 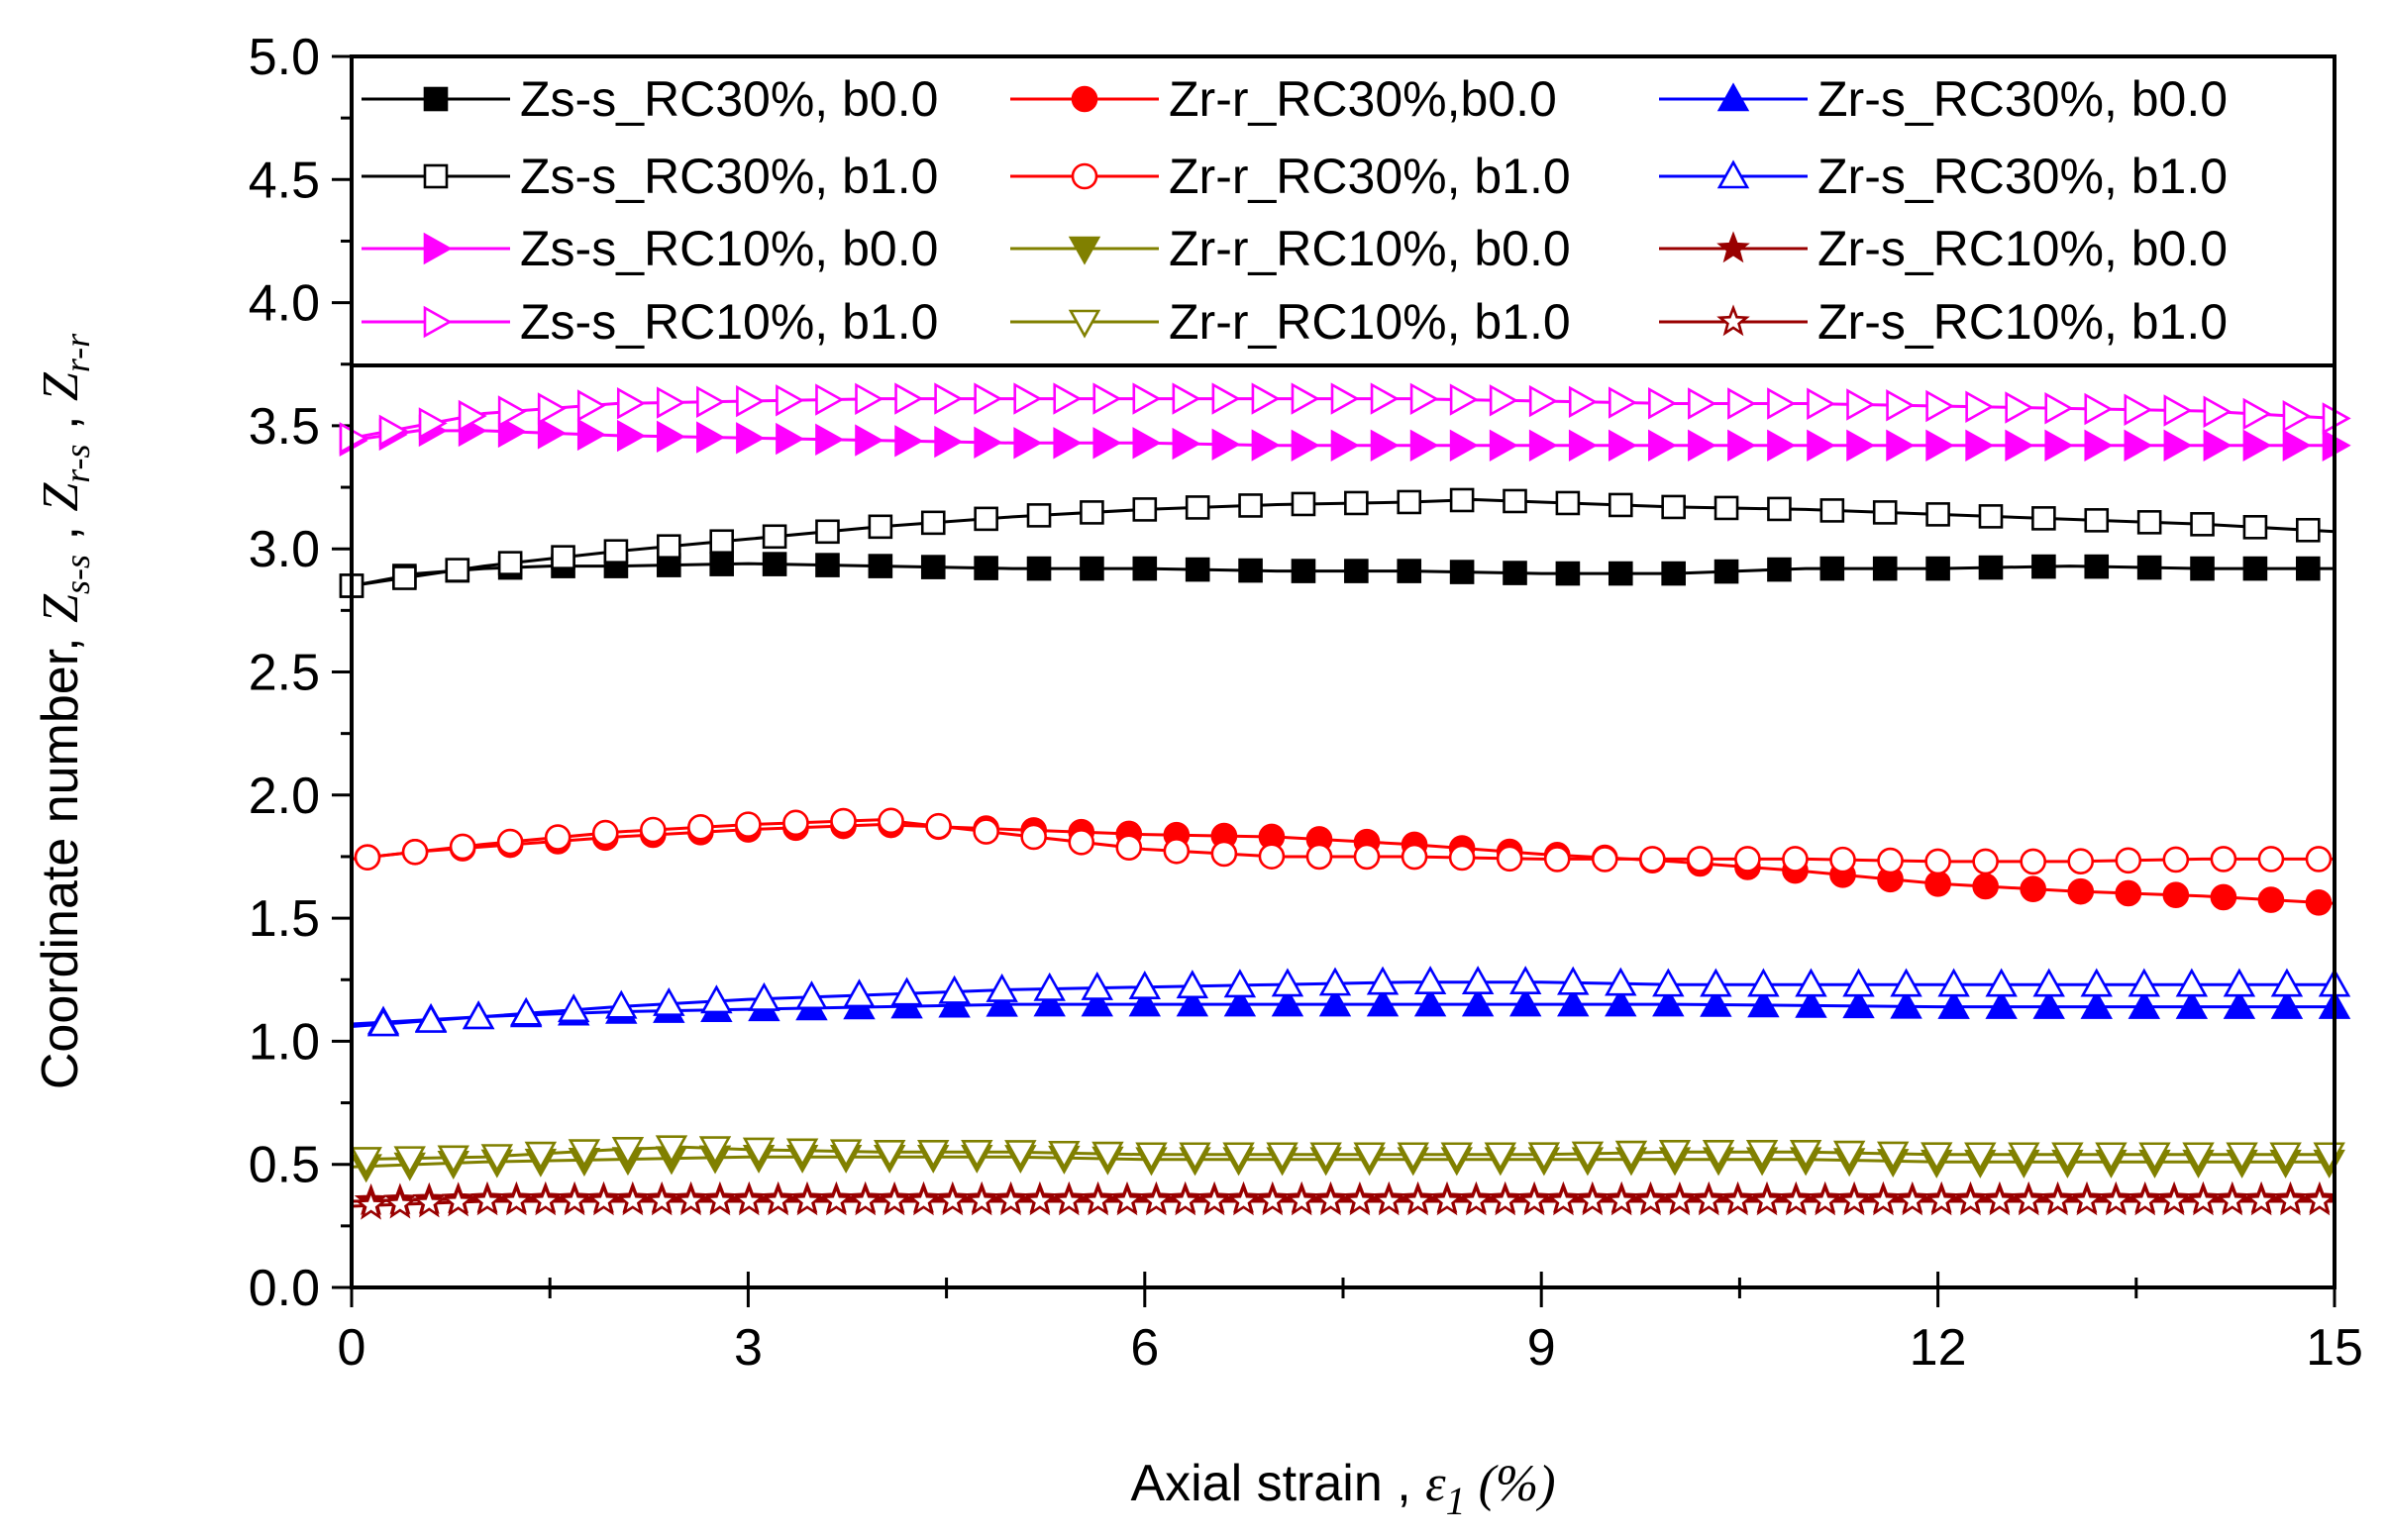 What do you see at coordinates (1343, 1162) in the screenshot?
I see `series-line` at bounding box center [1343, 1162].